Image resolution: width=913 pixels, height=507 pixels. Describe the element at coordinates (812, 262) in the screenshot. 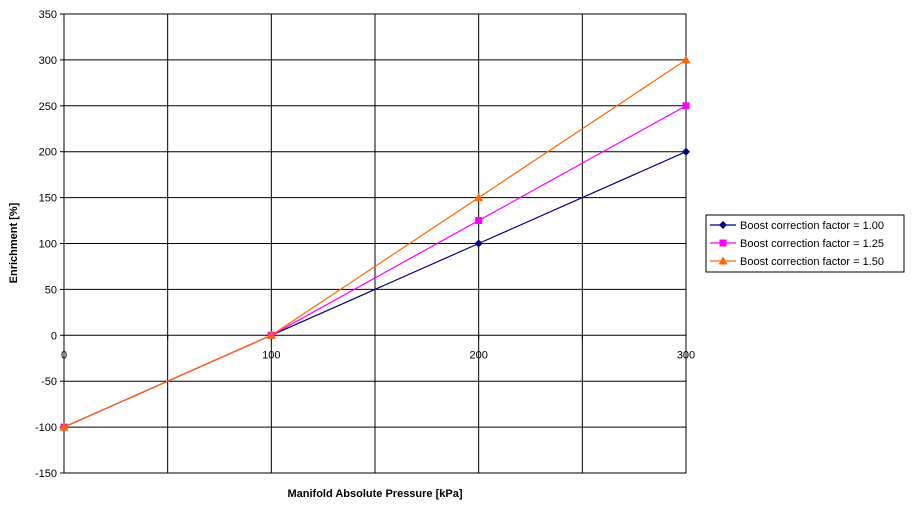

I see `legend-label: Boost correction factor = 1.50` at that location.